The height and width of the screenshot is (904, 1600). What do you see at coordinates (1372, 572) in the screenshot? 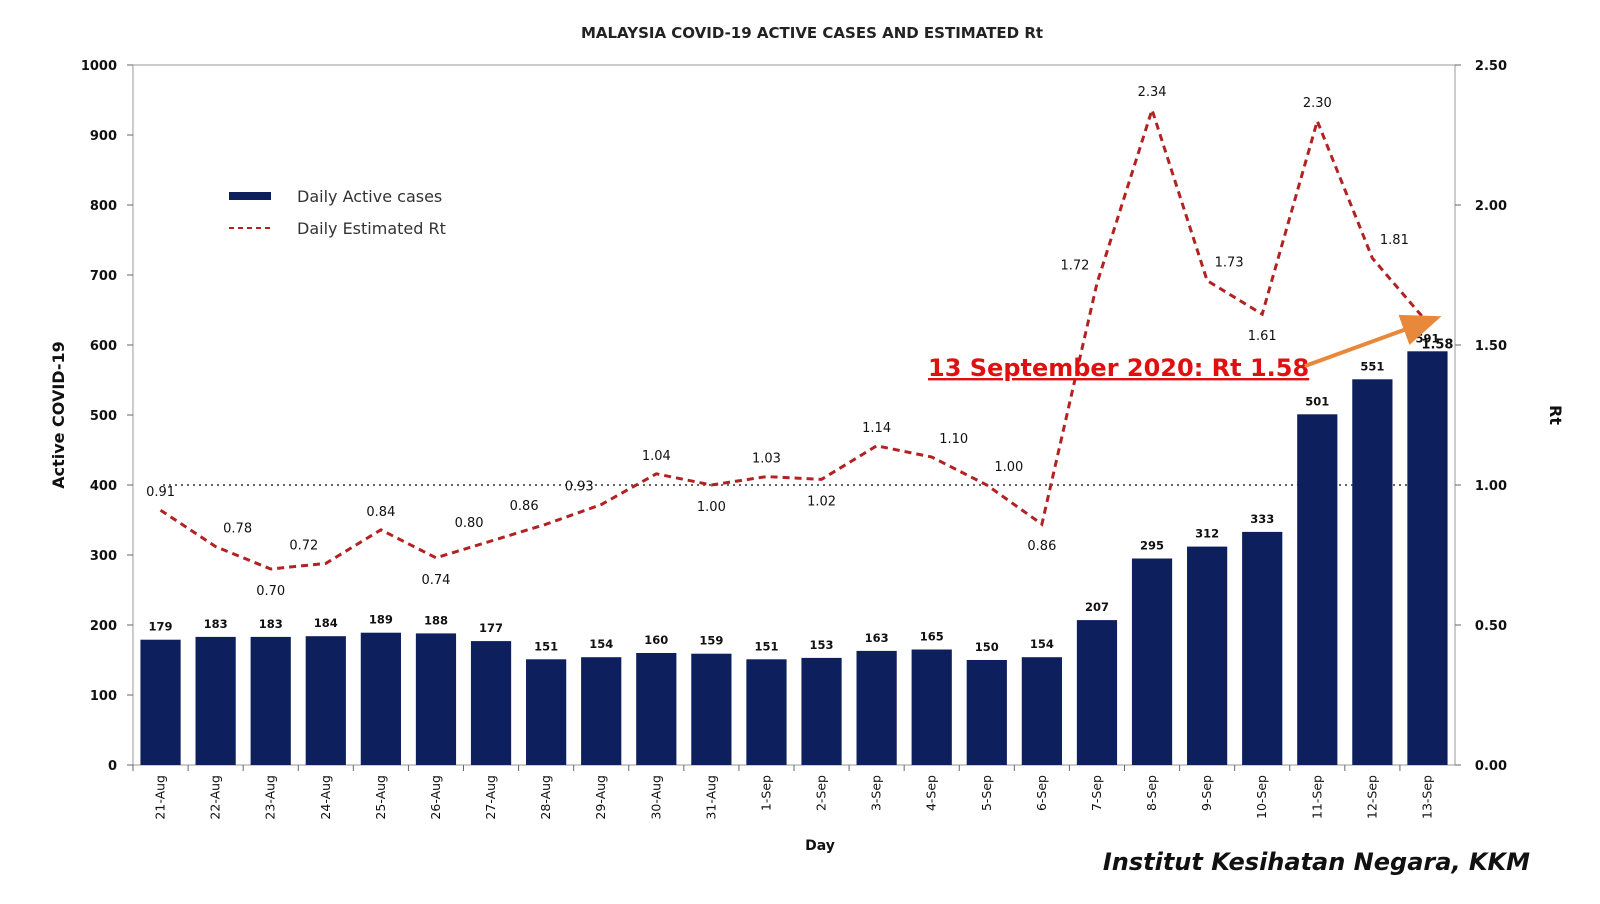
I see `bar-12-Sep` at bounding box center [1372, 572].